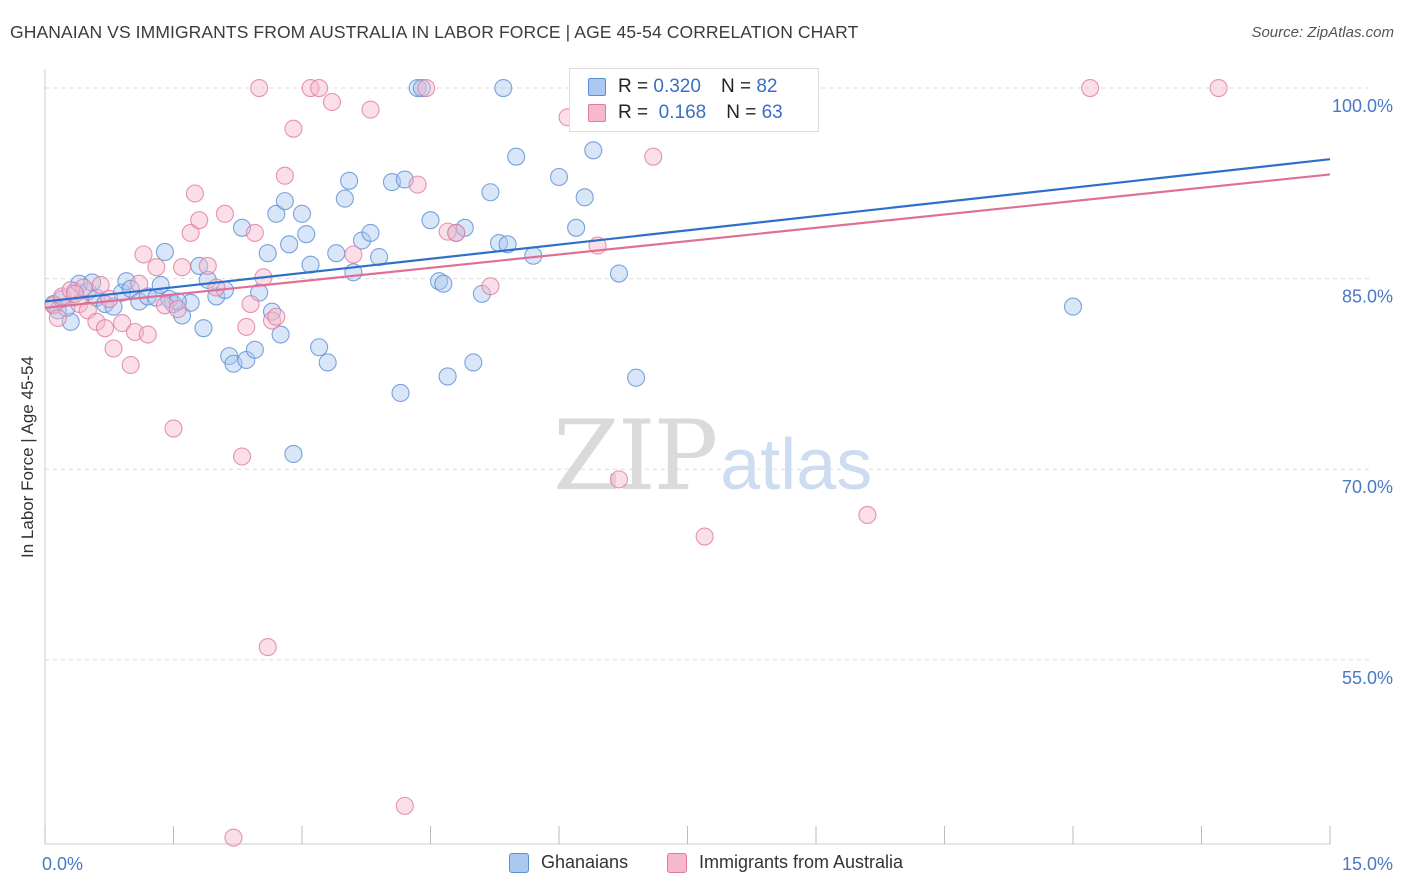 The image size is (1406, 892). What do you see at coordinates (585, 862) in the screenshot?
I see `legend-label: Ghanaians` at bounding box center [585, 862].